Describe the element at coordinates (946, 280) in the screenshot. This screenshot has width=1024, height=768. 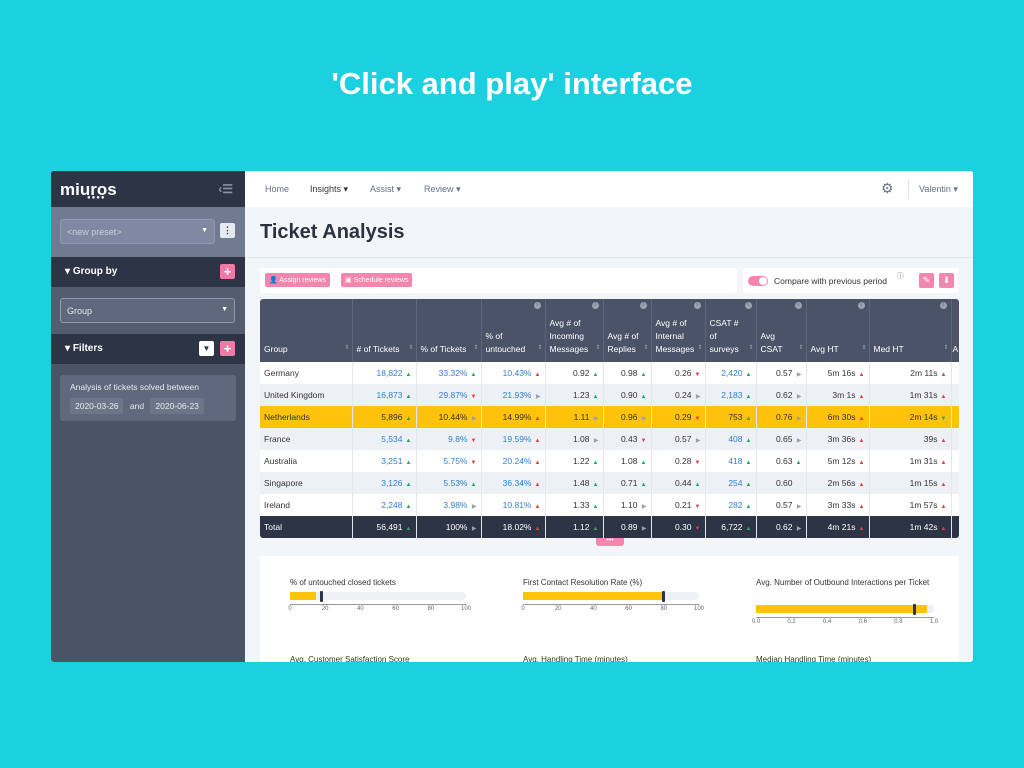
I see `download-icon: ⬇` at that location.